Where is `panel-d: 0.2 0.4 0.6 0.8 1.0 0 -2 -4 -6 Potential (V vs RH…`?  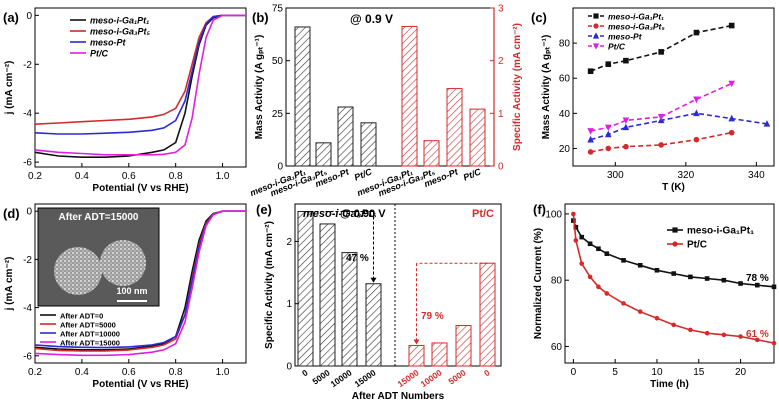
panel-d: 0.2 0.4 0.6 0.8 1.0 0 -2 -4 -6 Potential (V vs RH… is located at coordinates (125, 296).